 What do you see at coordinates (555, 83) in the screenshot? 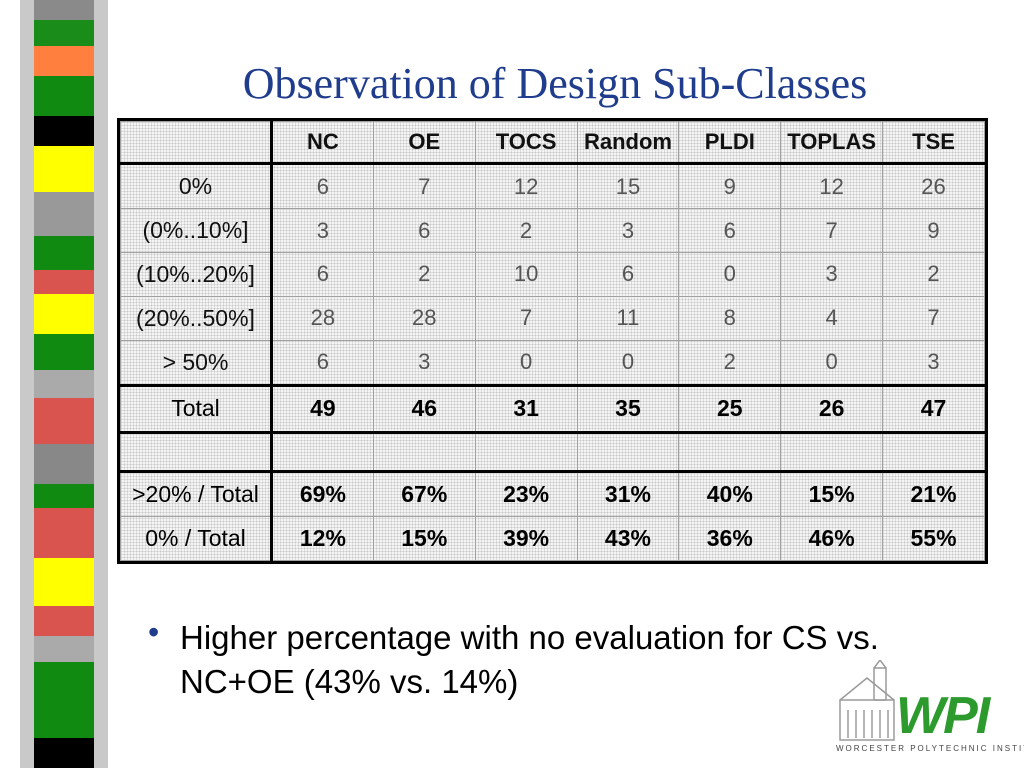
I see `slide-title: Observation of Design Sub-Classes` at bounding box center [555, 83].